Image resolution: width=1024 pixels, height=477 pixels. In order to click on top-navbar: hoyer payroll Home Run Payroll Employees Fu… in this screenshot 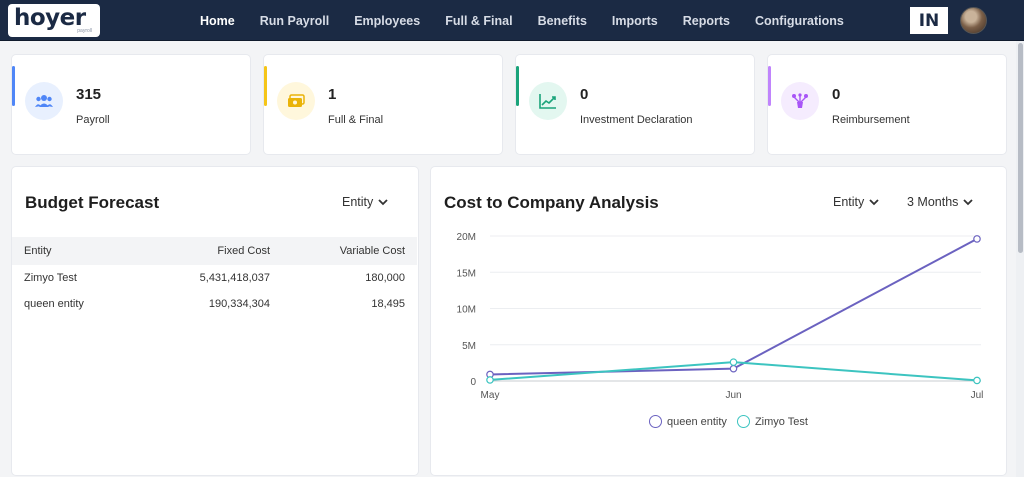, I will do `click(512, 20)`.